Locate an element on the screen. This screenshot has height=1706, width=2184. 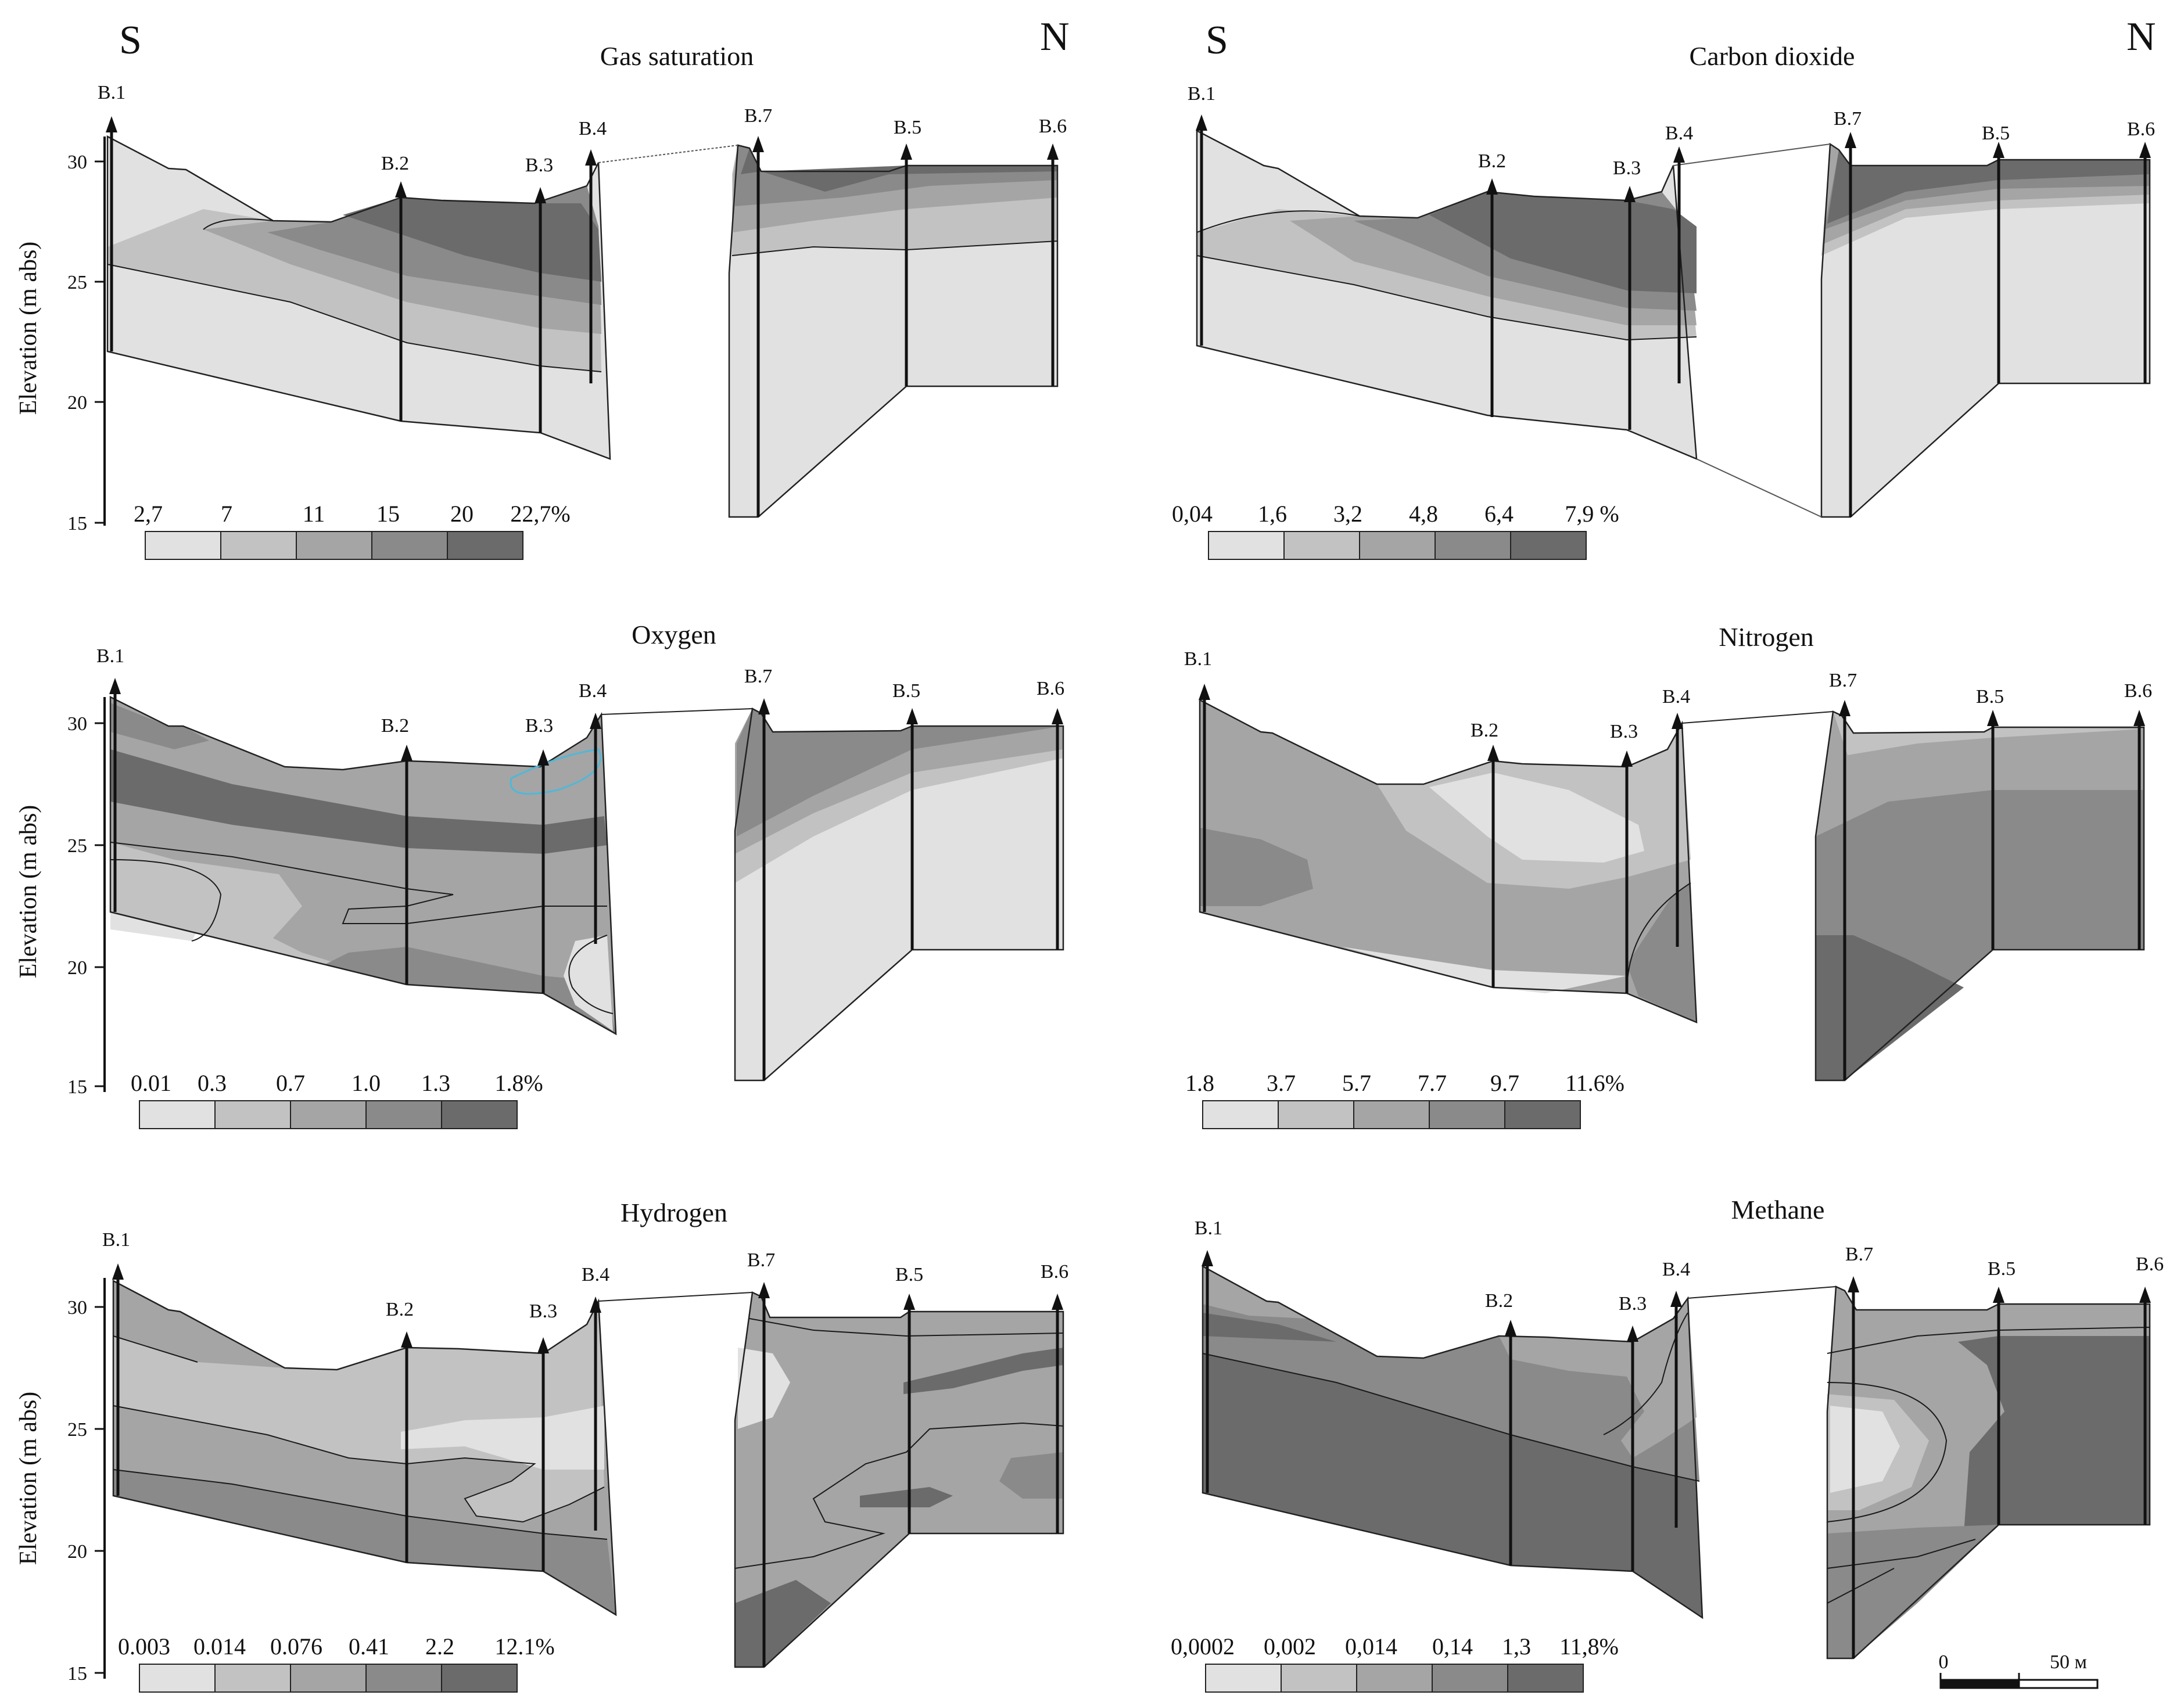
legend-label: 1.8% is located at coordinates (519, 1083).